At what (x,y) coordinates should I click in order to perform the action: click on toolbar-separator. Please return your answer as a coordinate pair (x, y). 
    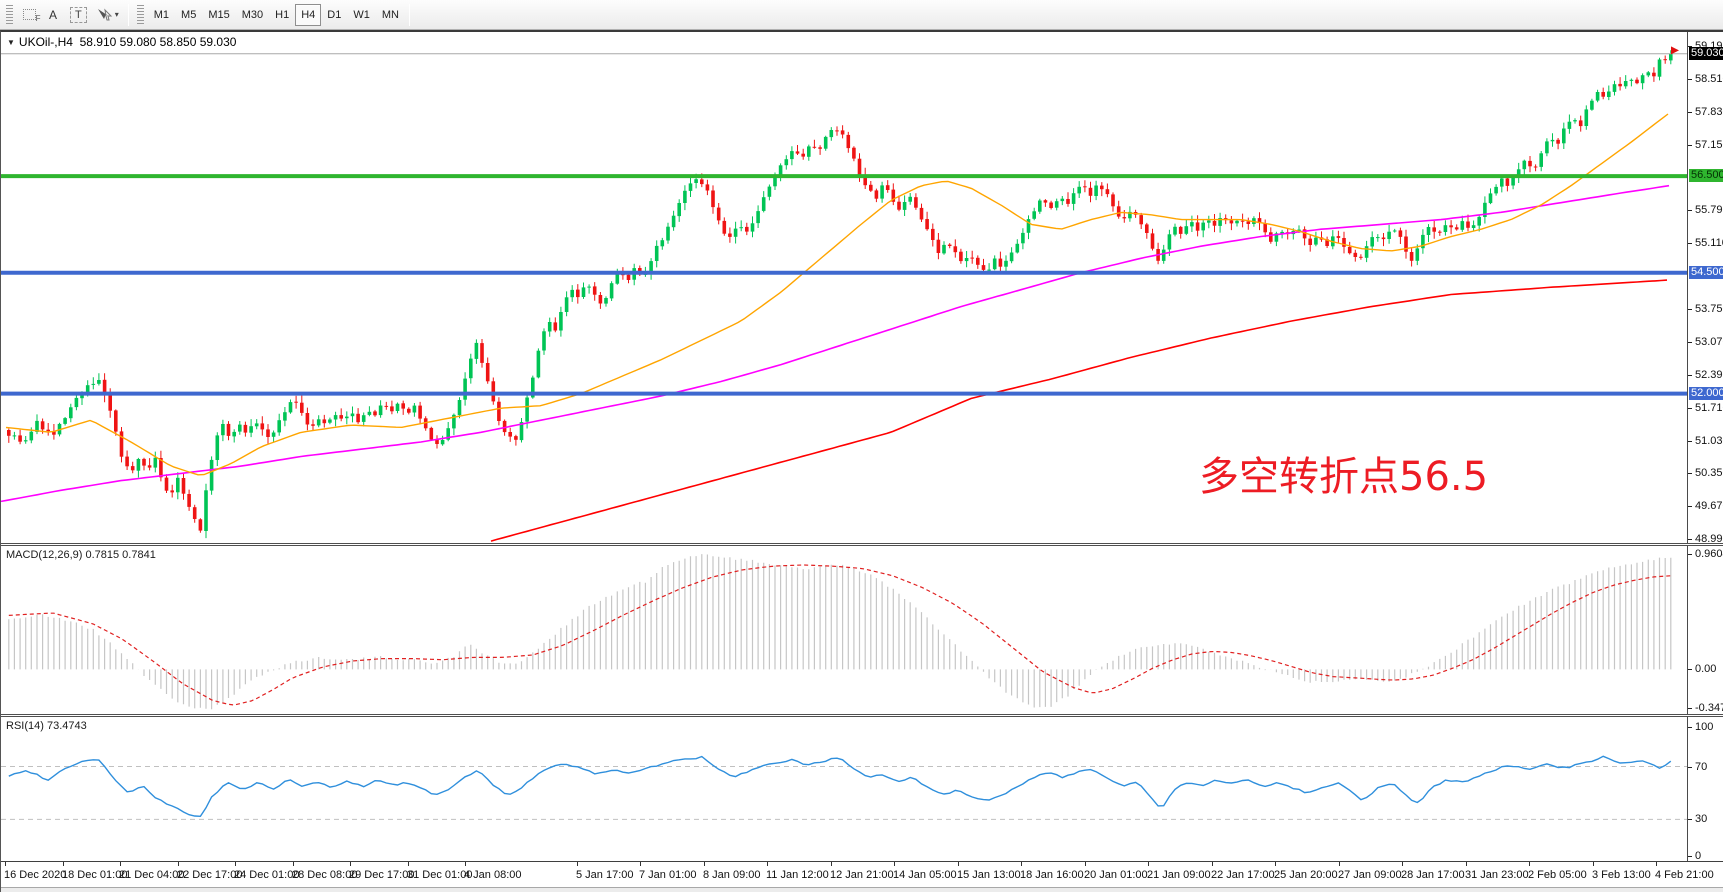
    Looking at the image, I should click on (409, 14).